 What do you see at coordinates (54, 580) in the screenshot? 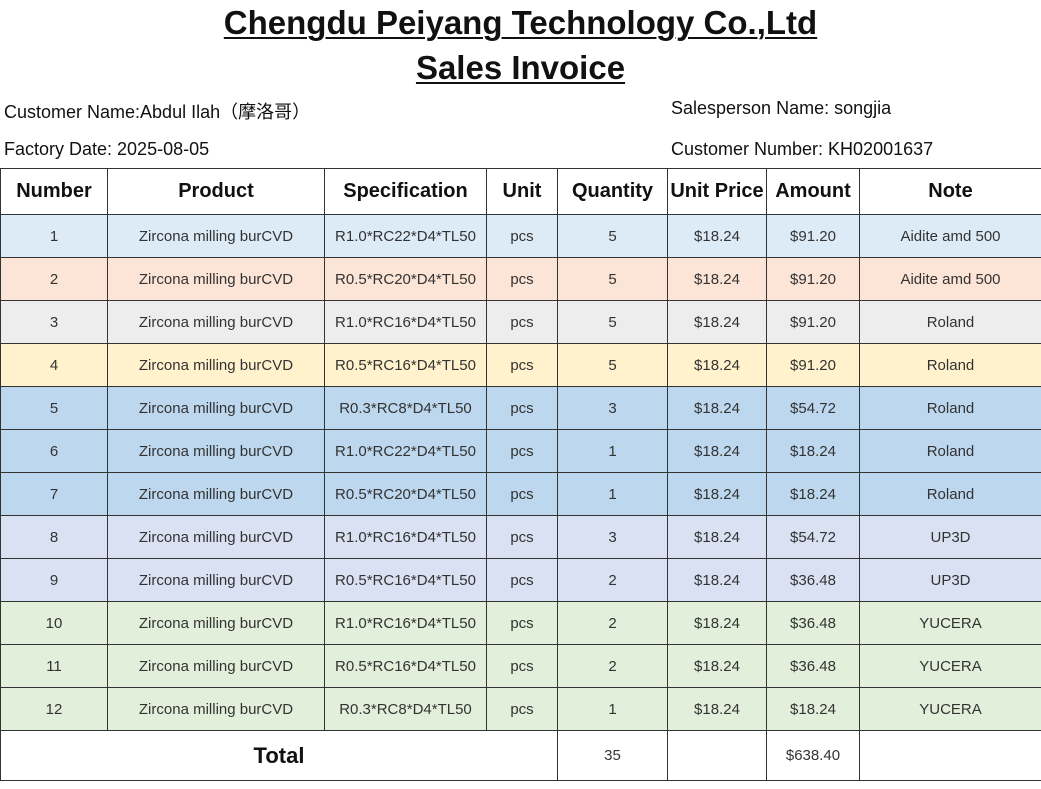
I see `cell-number: 9` at bounding box center [54, 580].